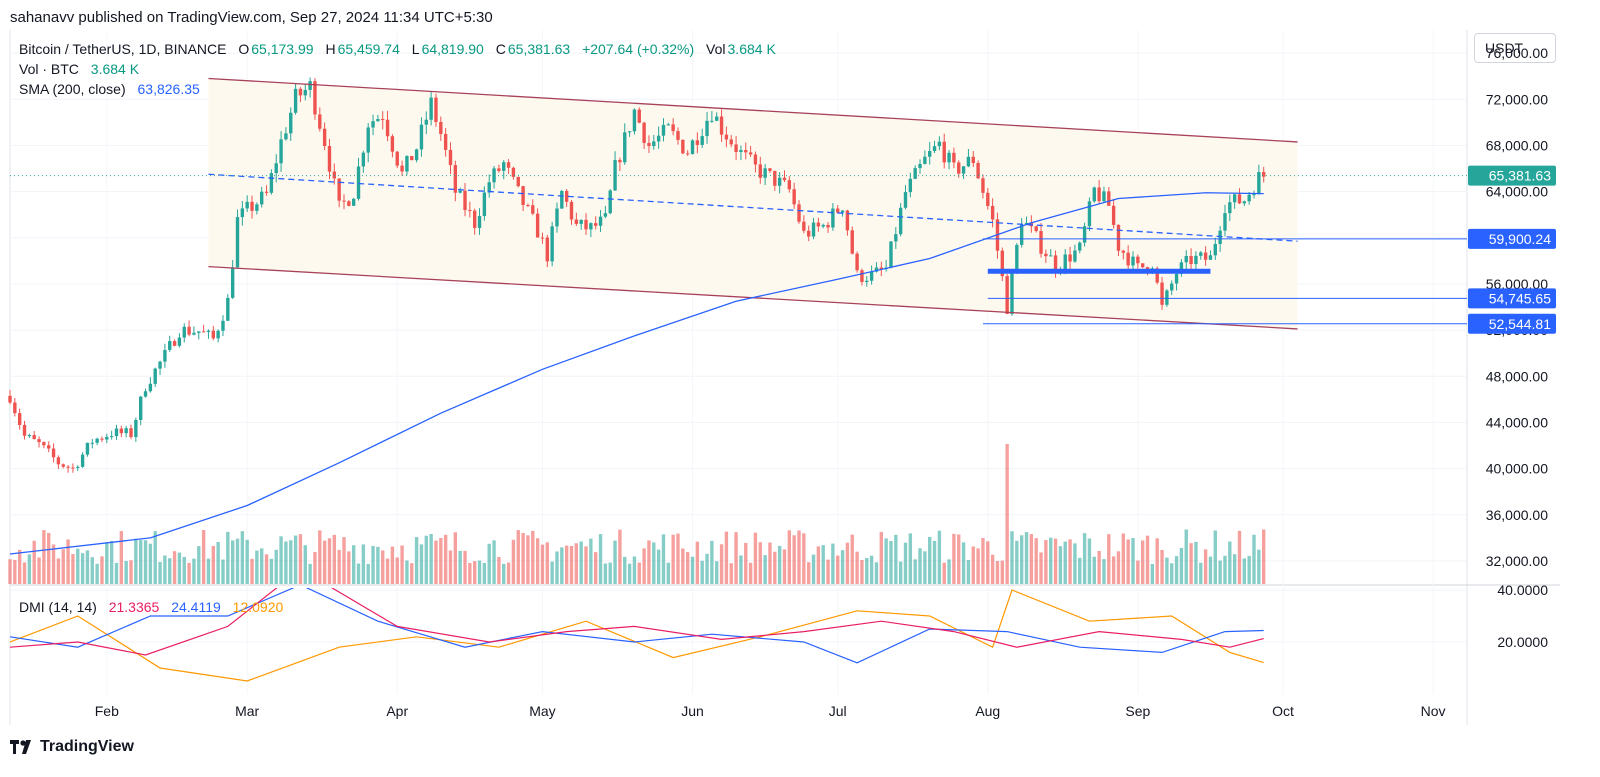  Describe the element at coordinates (1520, 239) in the screenshot. I see `price-level-label: 59,900.24` at that location.